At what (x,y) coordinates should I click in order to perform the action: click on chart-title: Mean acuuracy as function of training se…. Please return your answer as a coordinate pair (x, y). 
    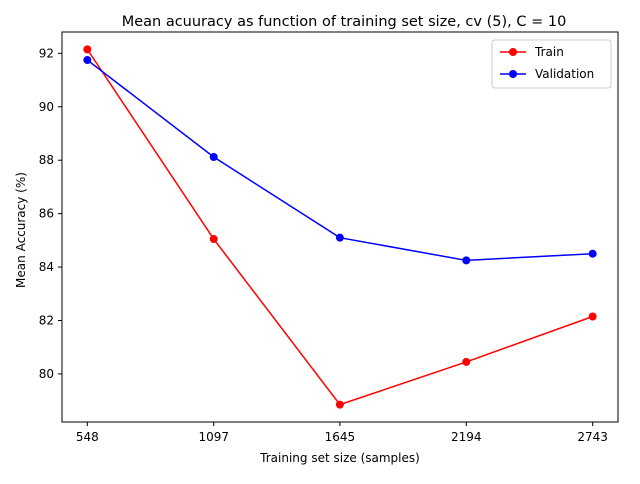
    Looking at the image, I should click on (344, 22).